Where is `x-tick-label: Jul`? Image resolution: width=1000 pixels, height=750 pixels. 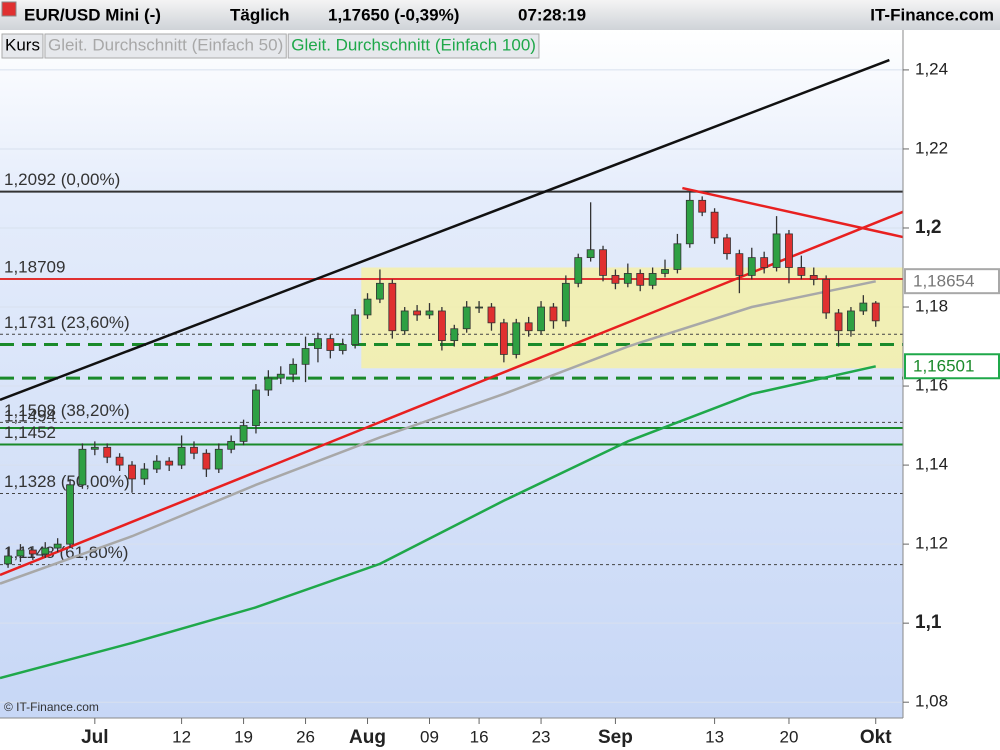 x-tick-label: Jul is located at coordinates (94, 737).